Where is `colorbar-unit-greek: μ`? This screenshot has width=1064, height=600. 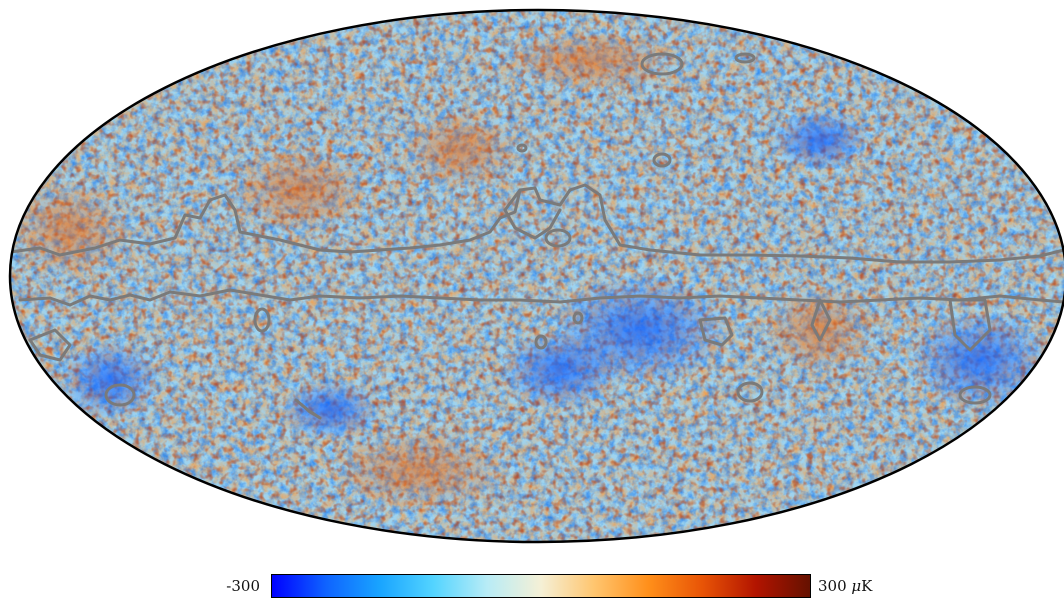
colorbar-unit-greek: μ is located at coordinates (856, 586).